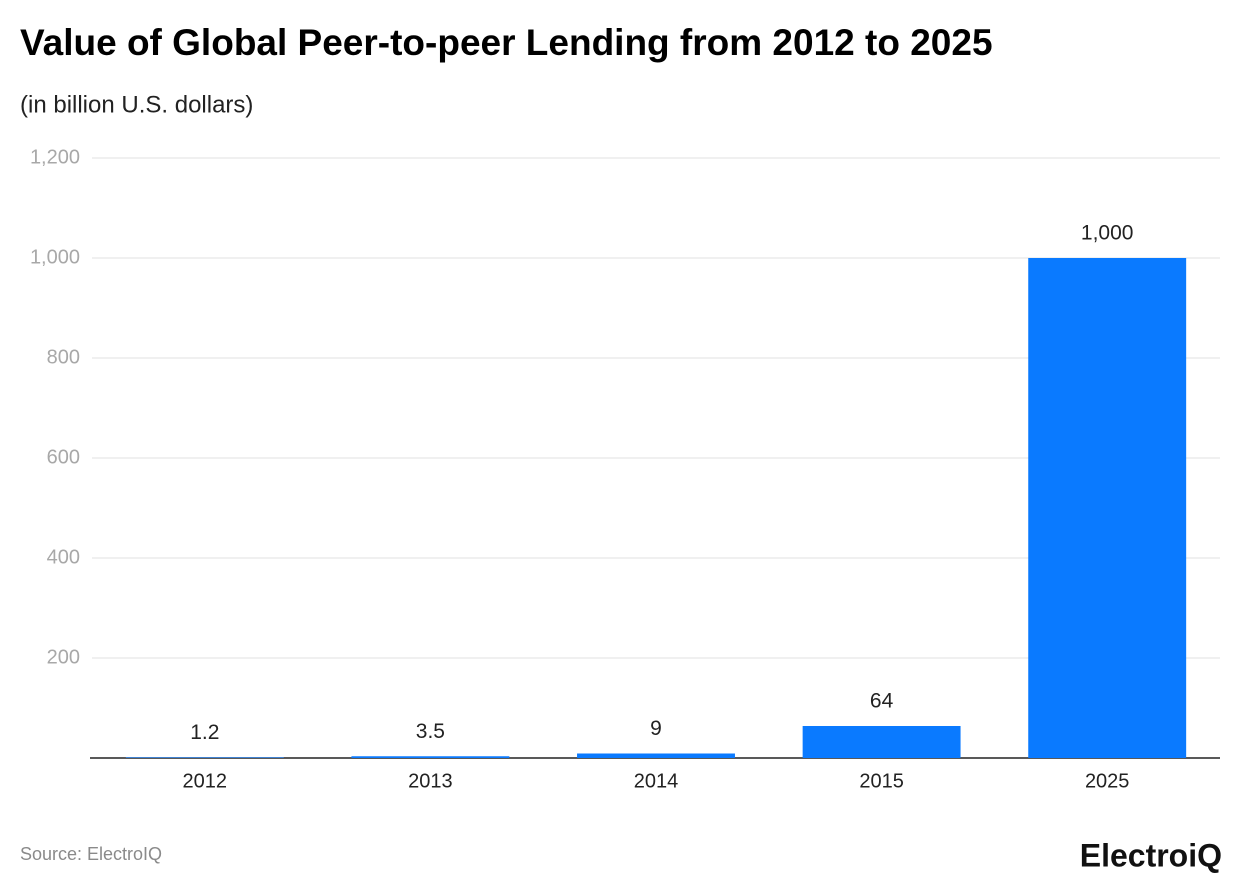 The image size is (1240, 888). Describe the element at coordinates (656, 781) in the screenshot. I see `x-tick-label: 2014` at that location.